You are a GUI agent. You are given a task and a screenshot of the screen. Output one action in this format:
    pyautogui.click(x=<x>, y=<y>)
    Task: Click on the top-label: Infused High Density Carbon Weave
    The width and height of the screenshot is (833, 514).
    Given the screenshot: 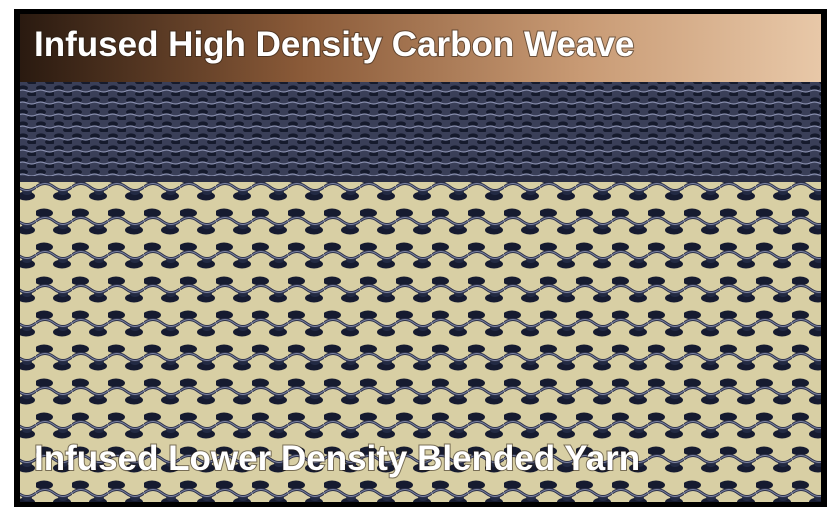 What is the action you would take?
    pyautogui.click(x=334, y=44)
    